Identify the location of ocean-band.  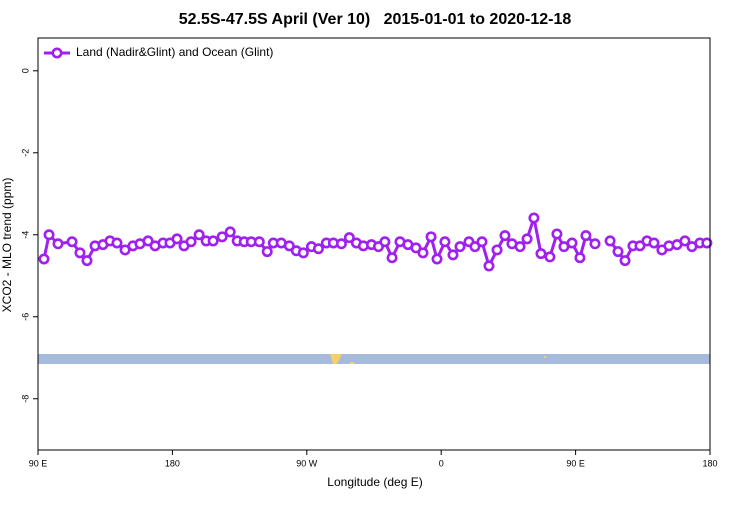
(374, 359).